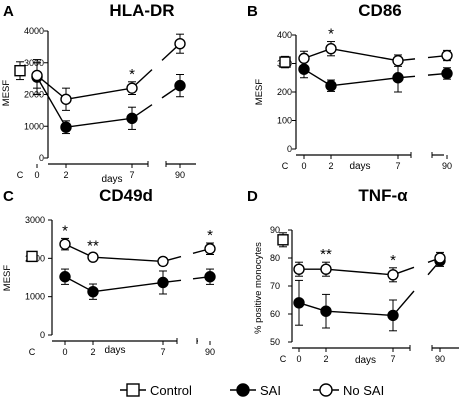 The height and width of the screenshot is (402, 474). What do you see at coordinates (252, 196) in the screenshot?
I see `panel-letter: D` at bounding box center [252, 196].